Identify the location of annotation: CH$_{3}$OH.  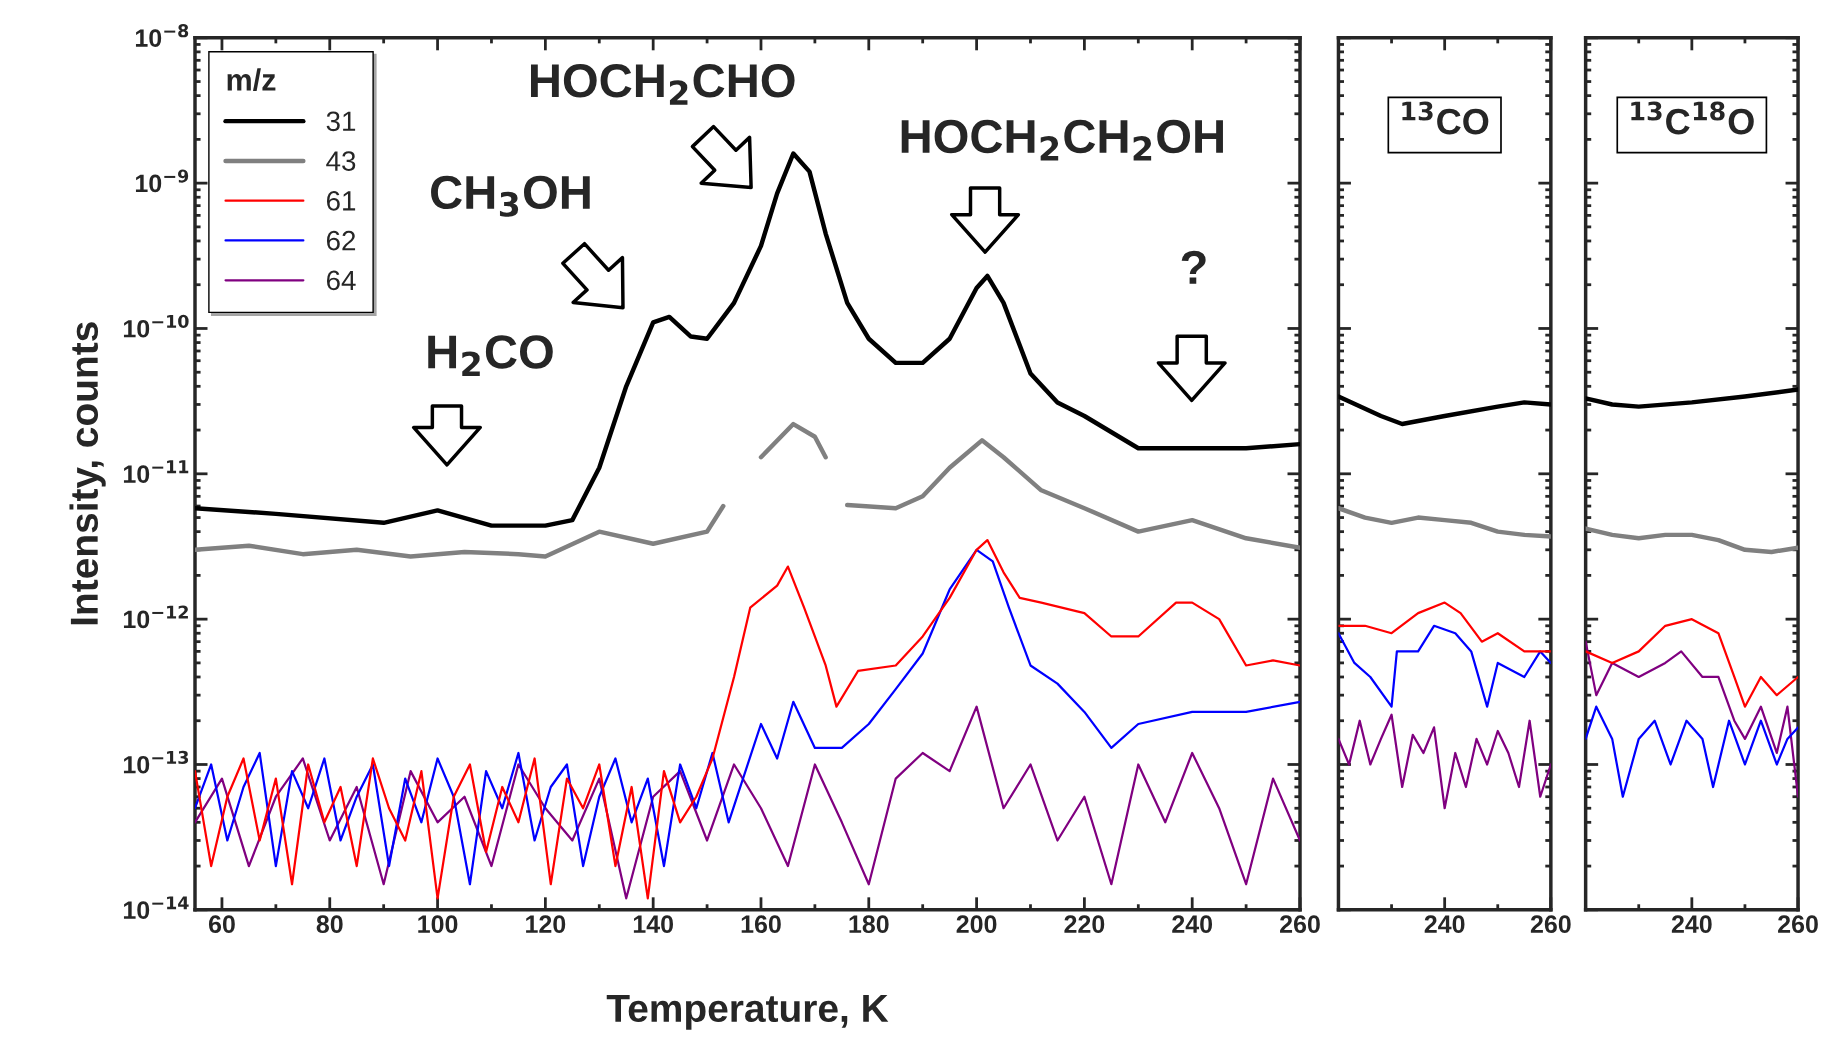
(510, 196).